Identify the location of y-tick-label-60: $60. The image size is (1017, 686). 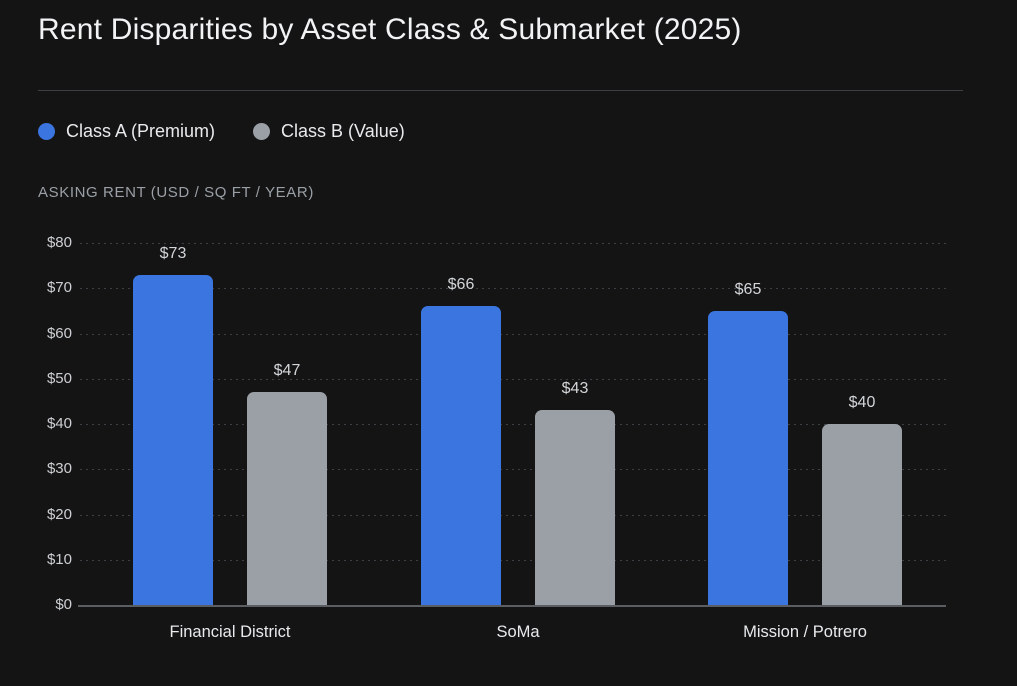
(59, 333).